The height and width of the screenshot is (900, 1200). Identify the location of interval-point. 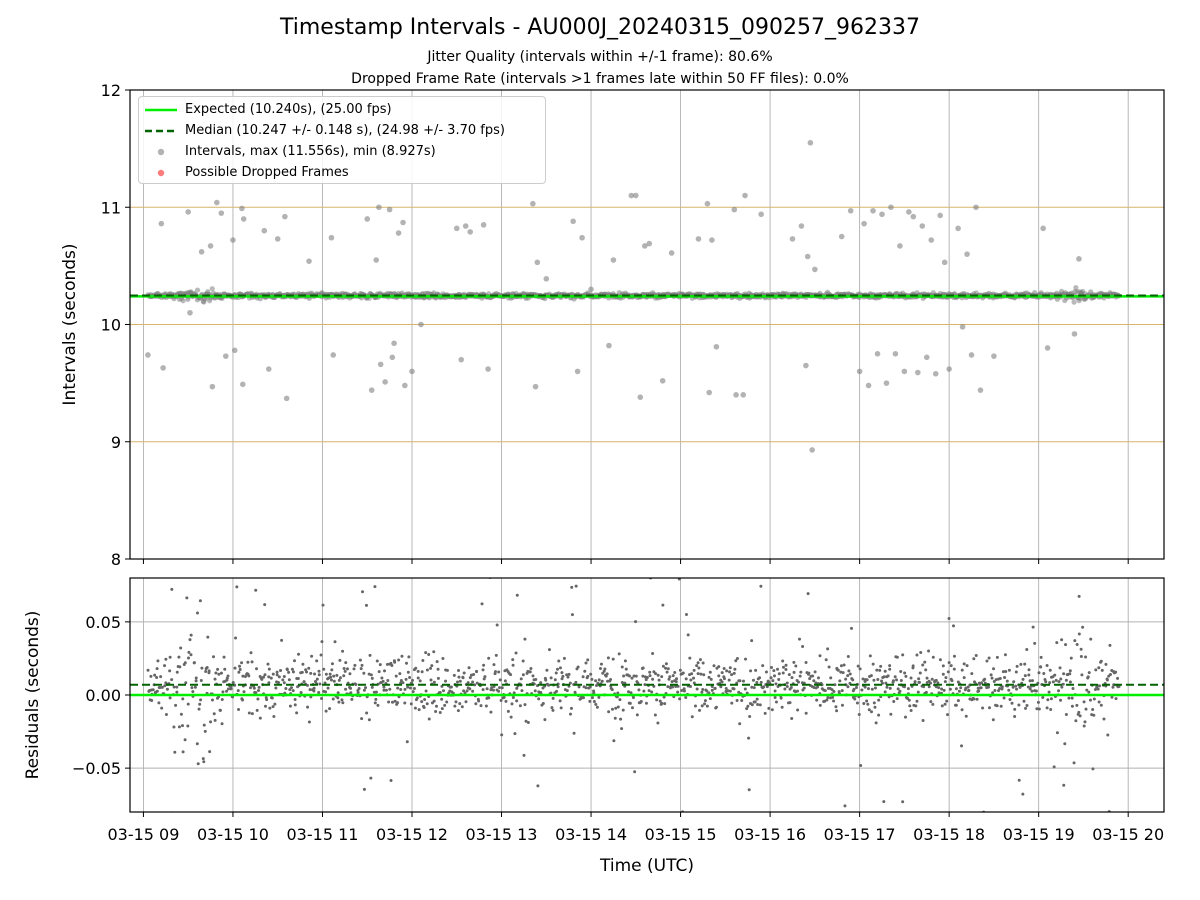
(183, 301).